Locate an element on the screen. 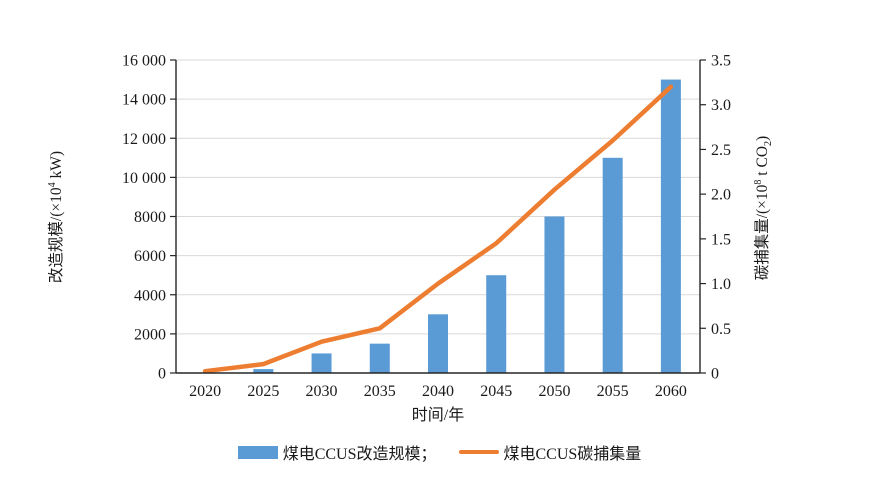 The image size is (879, 501). bar-2035 is located at coordinates (379, 358).